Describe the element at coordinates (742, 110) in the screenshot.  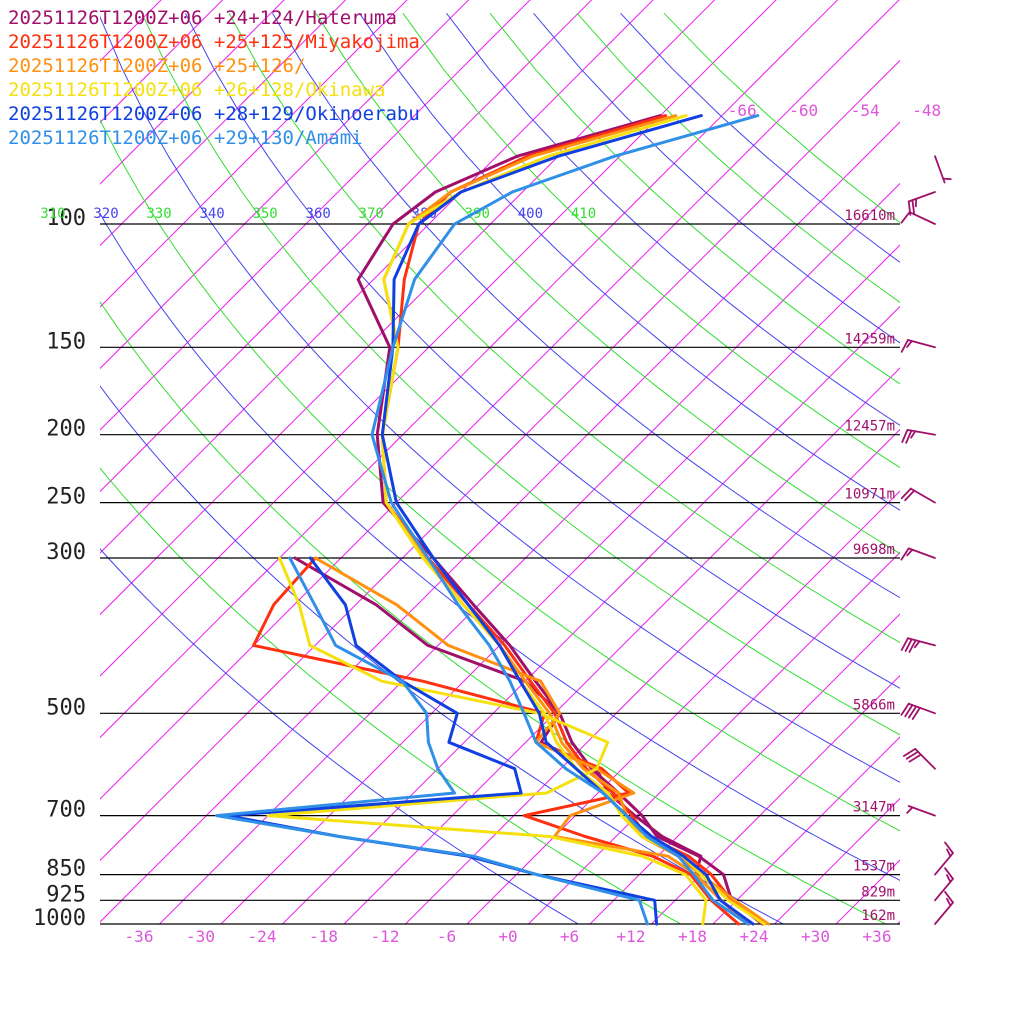
I see `isotherm-top-label: -66` at that location.